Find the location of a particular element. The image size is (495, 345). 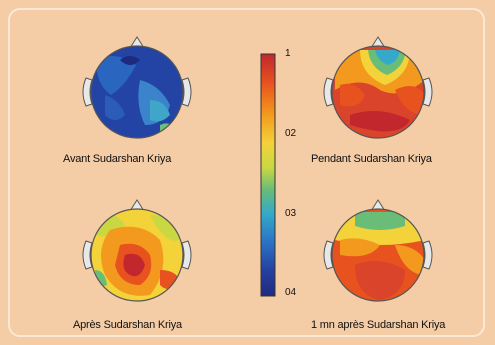

map-label-1mn-apres: 1 mn après Sudarshan Kriya is located at coordinates (378, 325).